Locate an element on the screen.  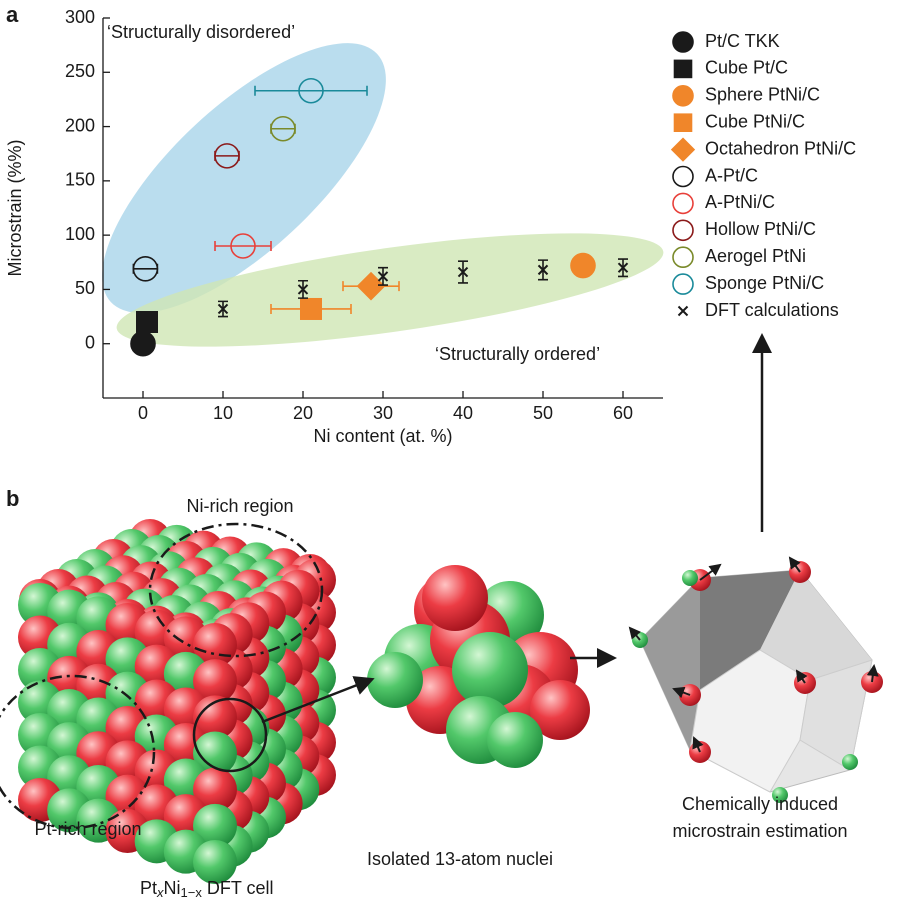
annotation: ‘Structurally disordered’ is located at coordinates (201, 32).